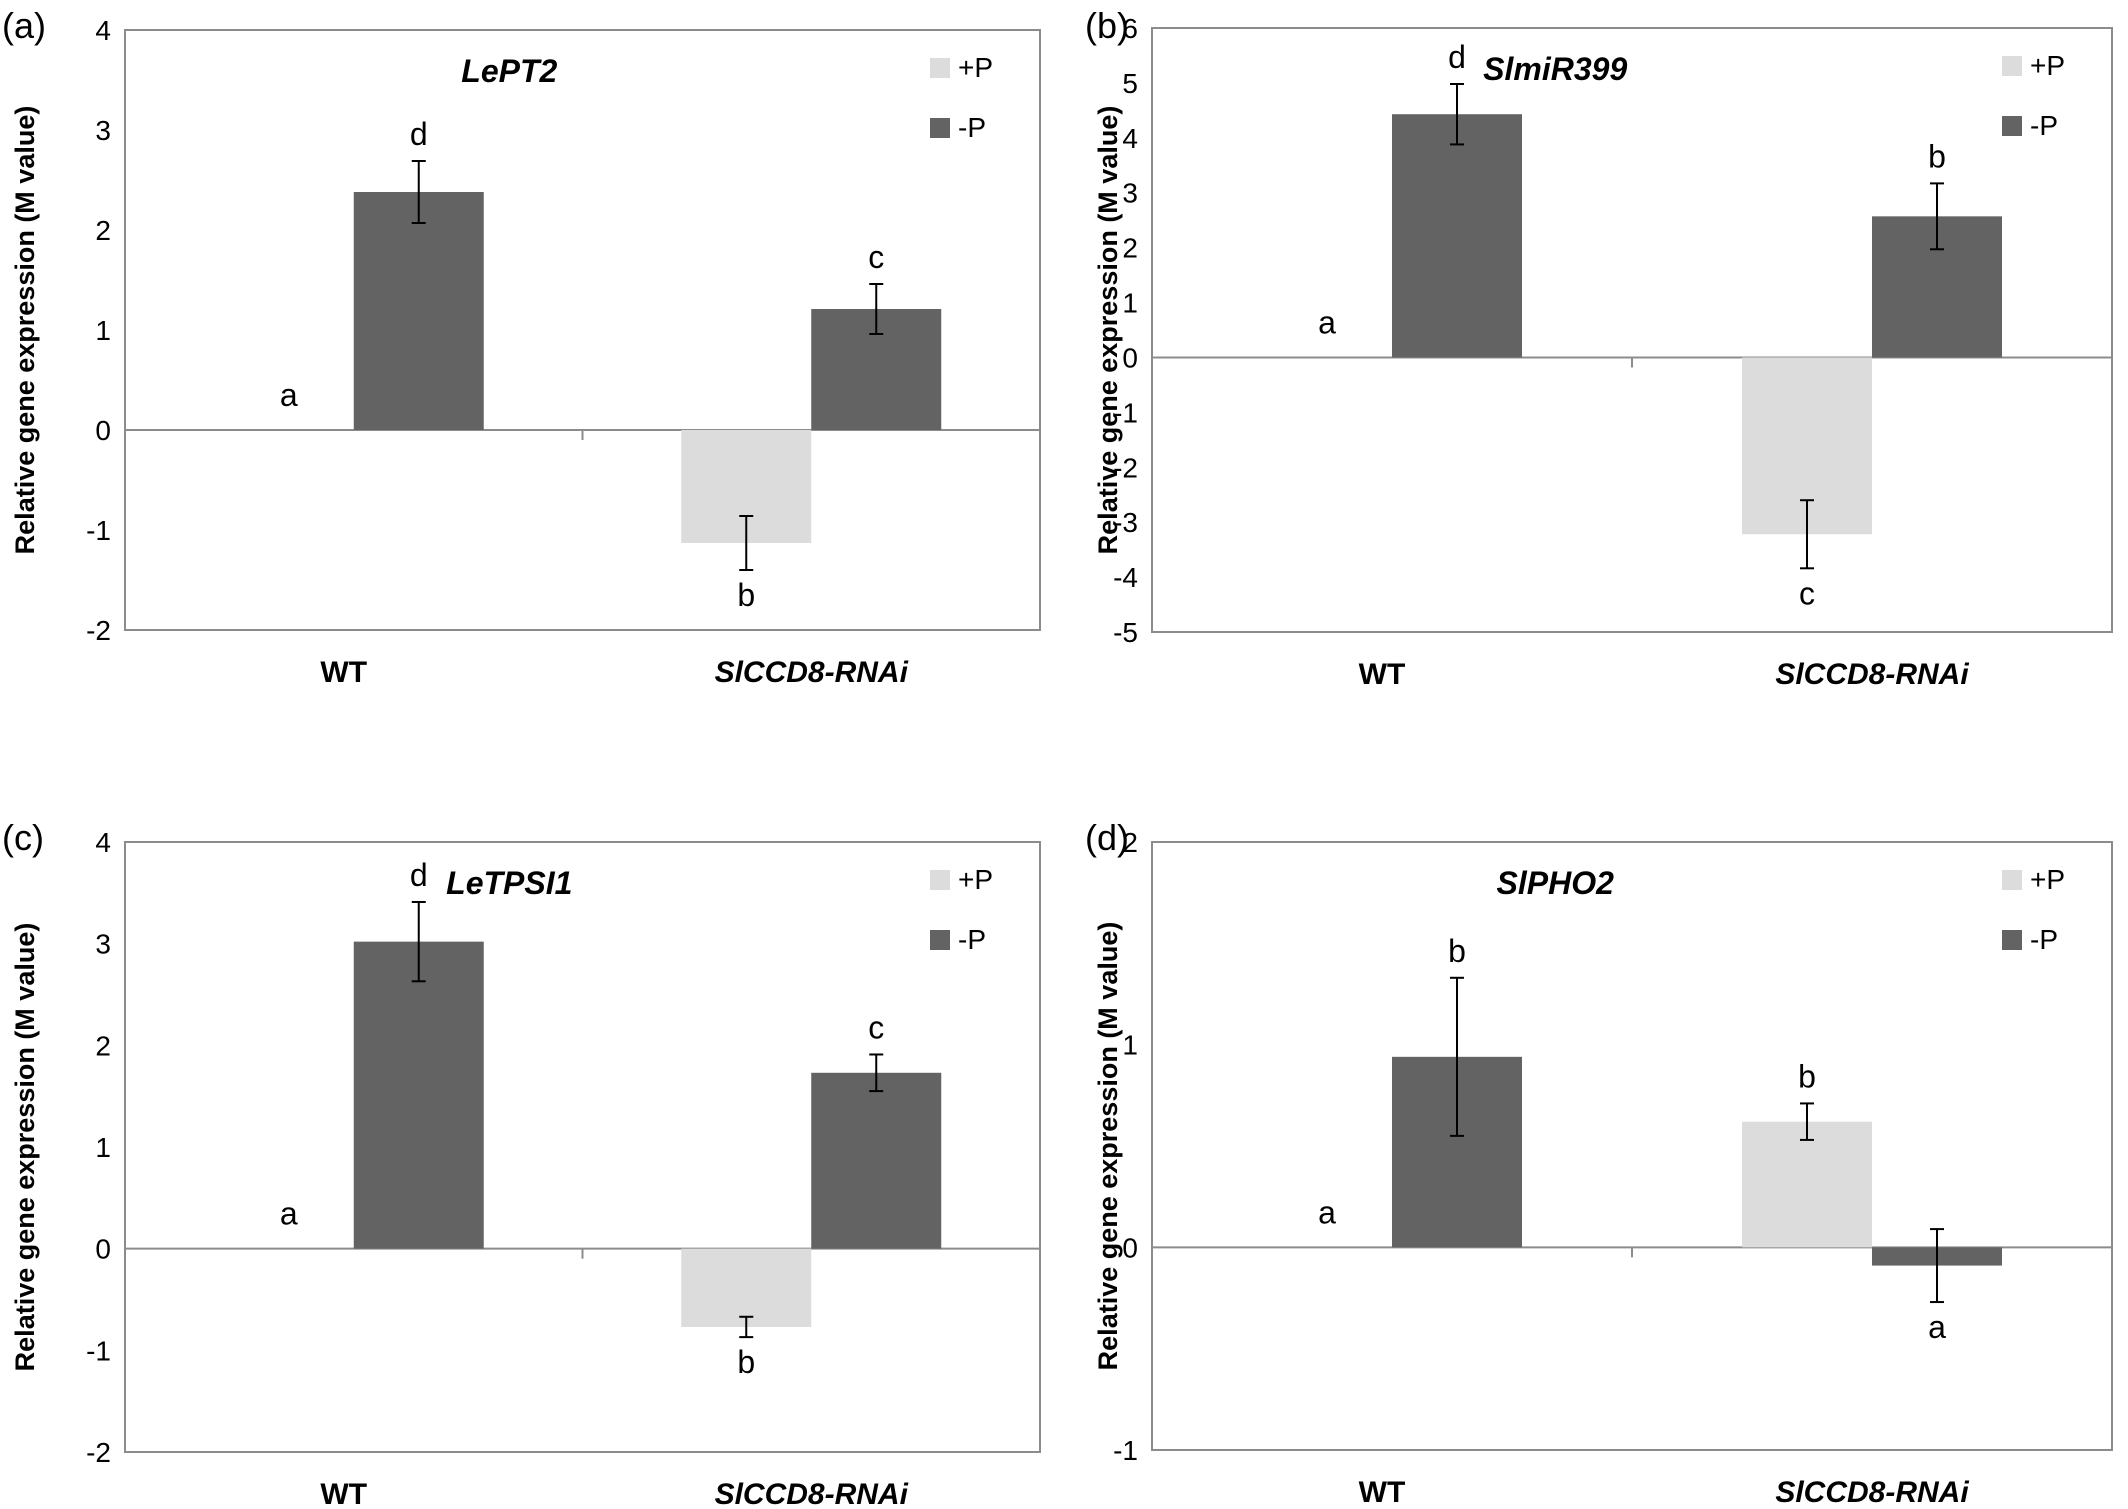 The height and width of the screenshot is (1509, 2128). Describe the element at coordinates (1107, 25) in the screenshot. I see `panel-letter: (b)` at that location.